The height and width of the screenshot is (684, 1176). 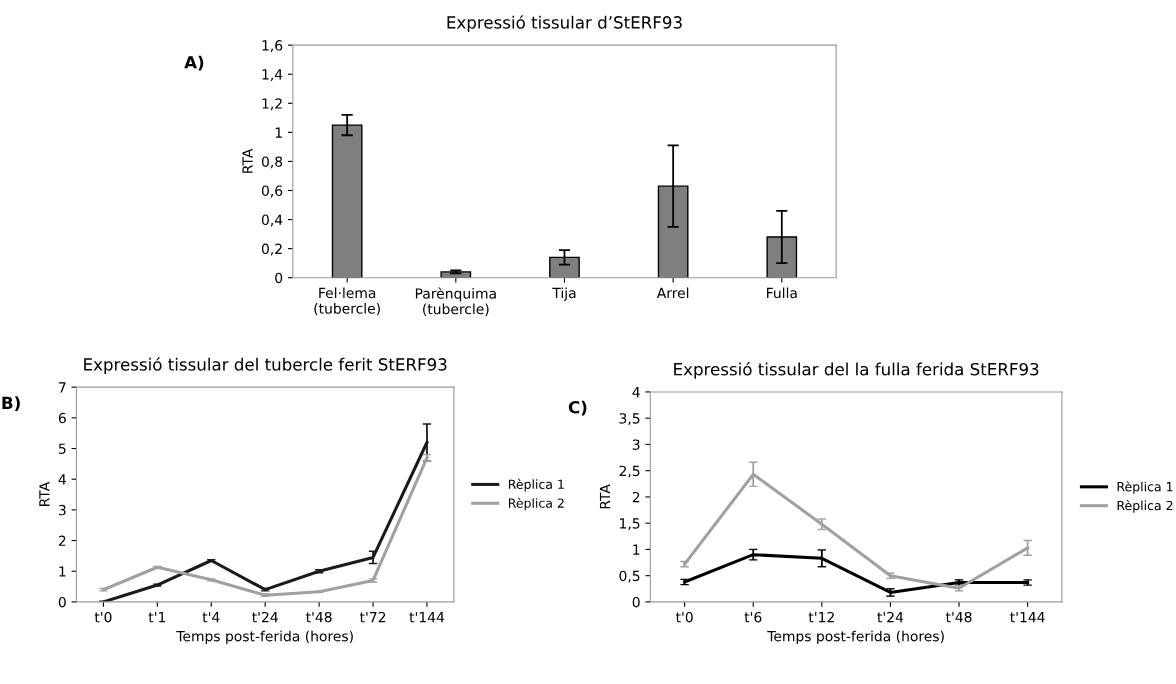 I want to click on x-tick-label: t'4, so click(x=211, y=617).